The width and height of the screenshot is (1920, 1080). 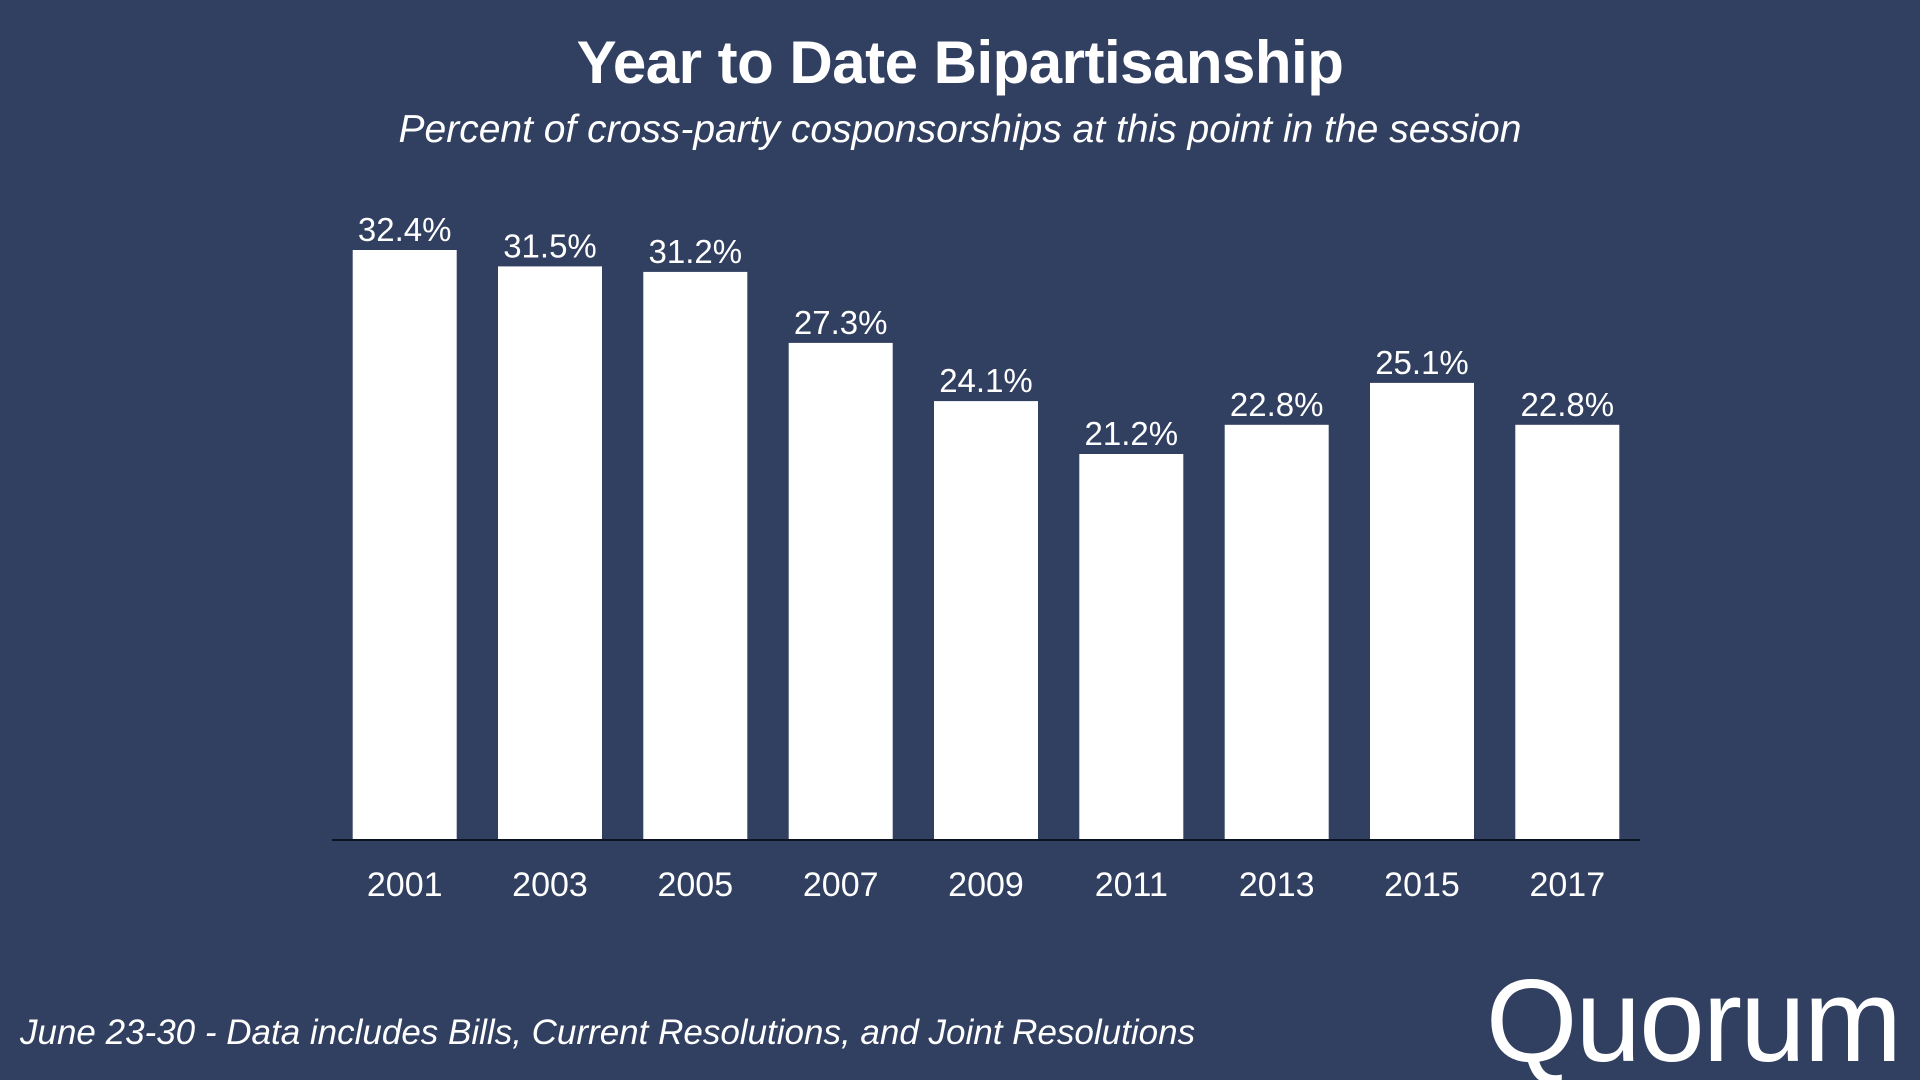 I want to click on value-label-2015: 25.1%, so click(x=1422, y=362).